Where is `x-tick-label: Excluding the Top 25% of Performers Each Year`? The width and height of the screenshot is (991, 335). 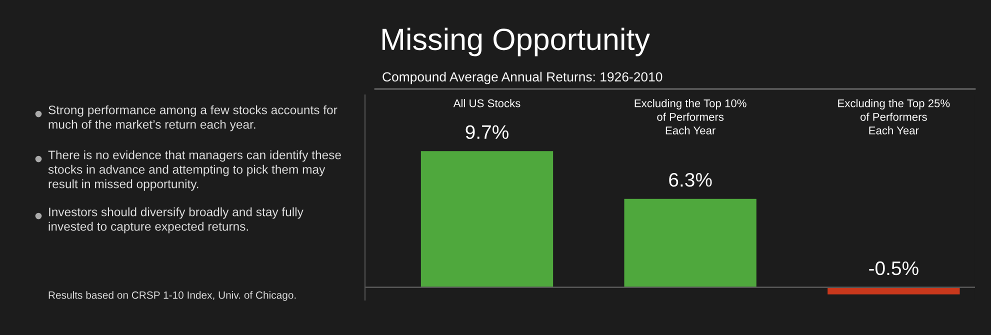
x-tick-label: Excluding the Top 25% of Performers Each Year is located at coordinates (894, 116).